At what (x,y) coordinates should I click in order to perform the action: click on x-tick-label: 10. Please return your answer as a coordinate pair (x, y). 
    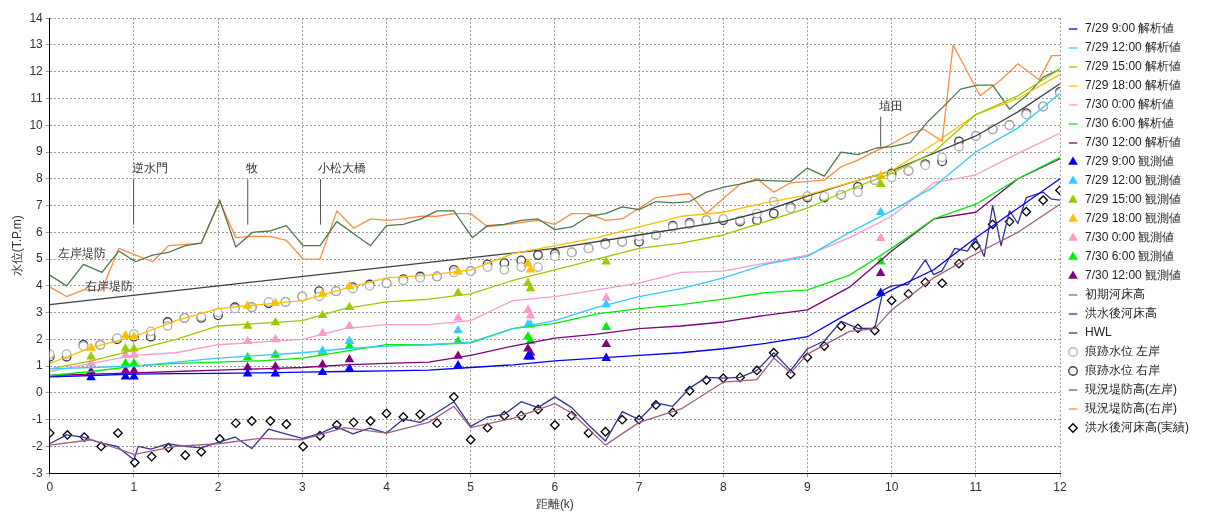
    Looking at the image, I should click on (891, 486).